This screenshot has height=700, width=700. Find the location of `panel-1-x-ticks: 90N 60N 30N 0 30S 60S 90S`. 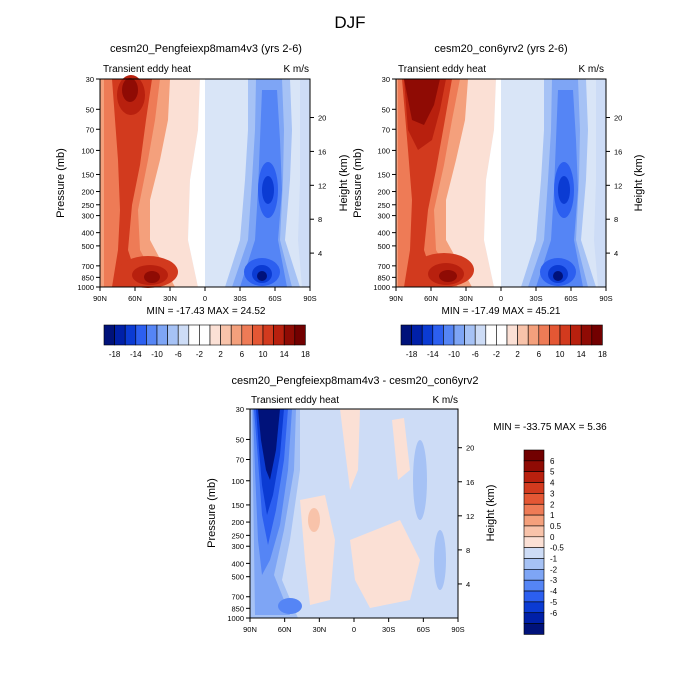

panel-1-x-ticks: 90N 60N 30N 0 30S 60S 90S is located at coordinates (205, 295).